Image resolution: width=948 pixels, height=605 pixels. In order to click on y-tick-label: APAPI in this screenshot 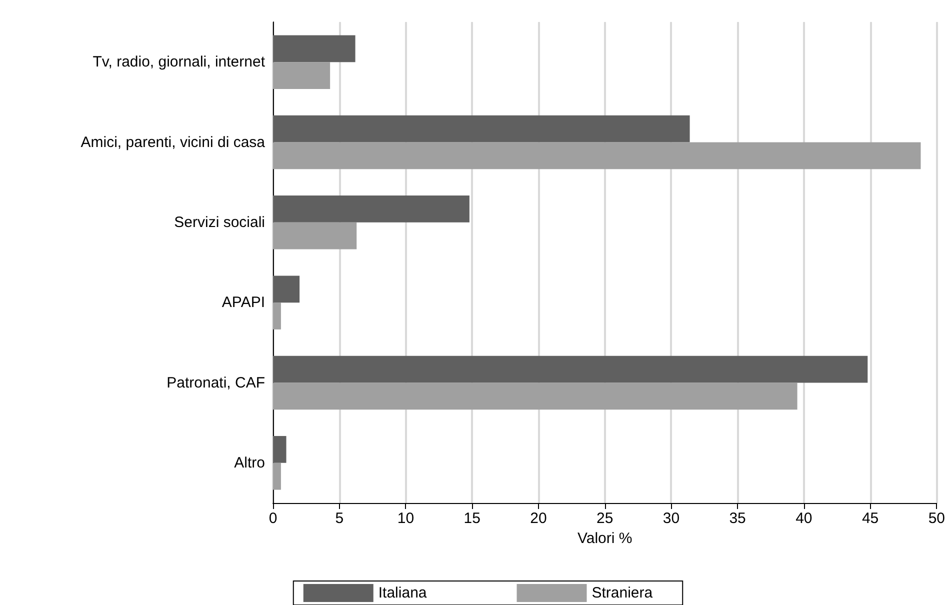, I will do `click(243, 303)`.